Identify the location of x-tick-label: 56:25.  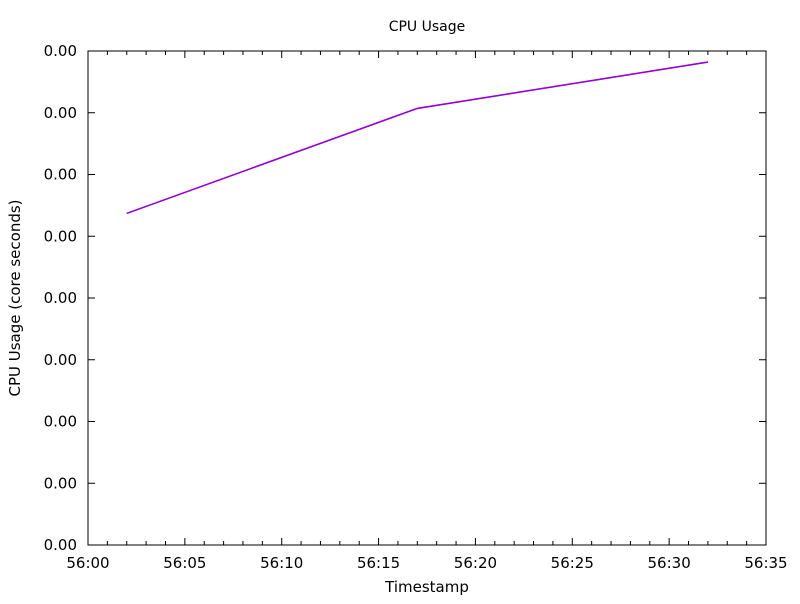
(572, 563).